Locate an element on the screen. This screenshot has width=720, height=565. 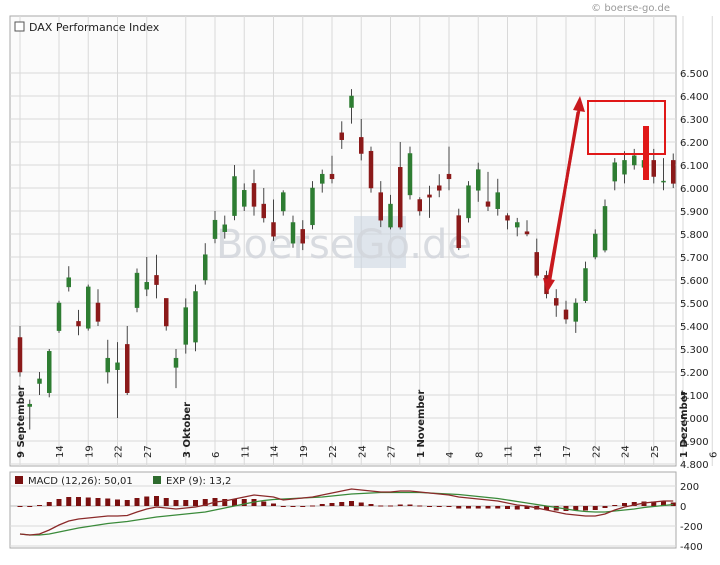
macd-line is located at coordinates (346, 512).